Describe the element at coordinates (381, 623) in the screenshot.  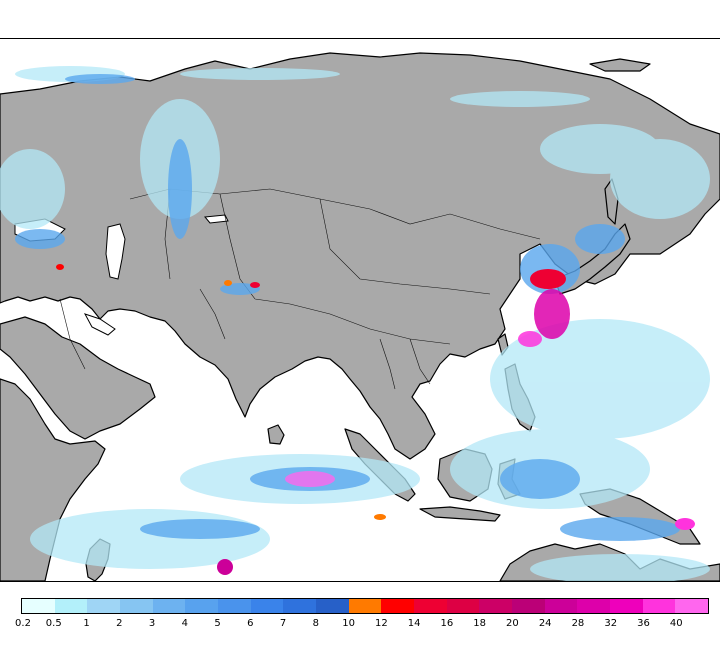
I see `legend-tick-label: 12` at that location.